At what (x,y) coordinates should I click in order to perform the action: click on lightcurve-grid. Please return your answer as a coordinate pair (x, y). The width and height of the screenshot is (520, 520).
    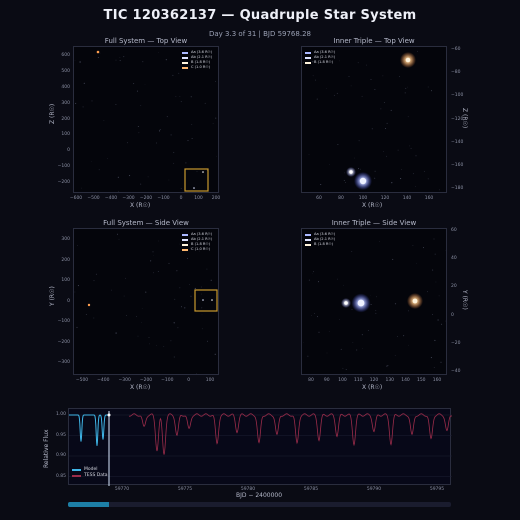
    Looking at the image, I should click on (260, 445).